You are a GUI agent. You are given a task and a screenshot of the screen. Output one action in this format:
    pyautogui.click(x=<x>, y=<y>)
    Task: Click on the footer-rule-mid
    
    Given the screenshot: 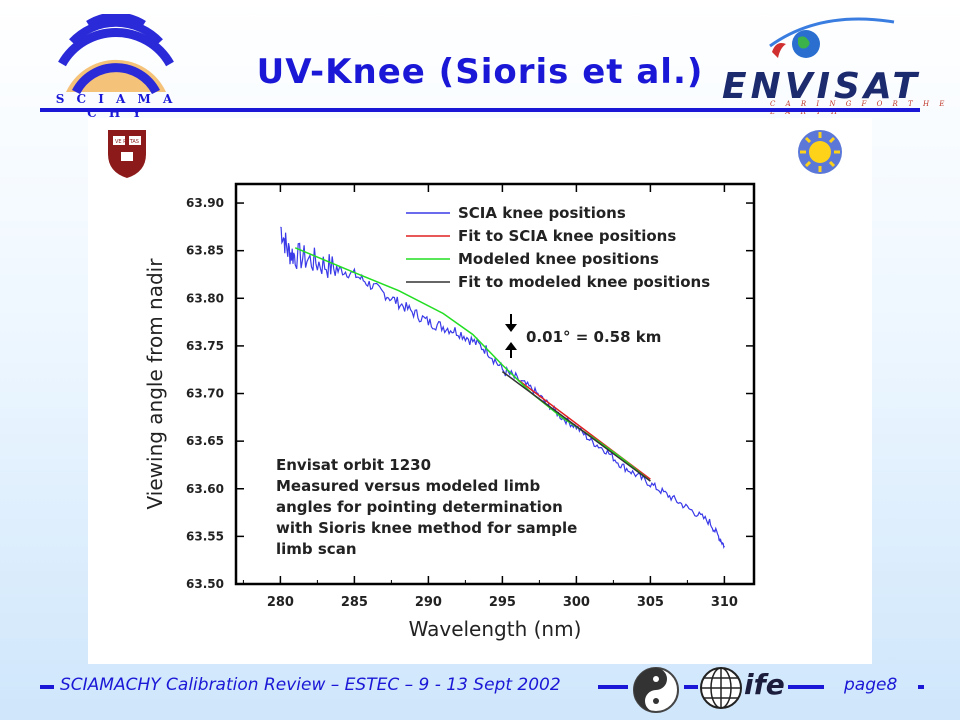 What is the action you would take?
    pyautogui.click(x=613, y=687)
    